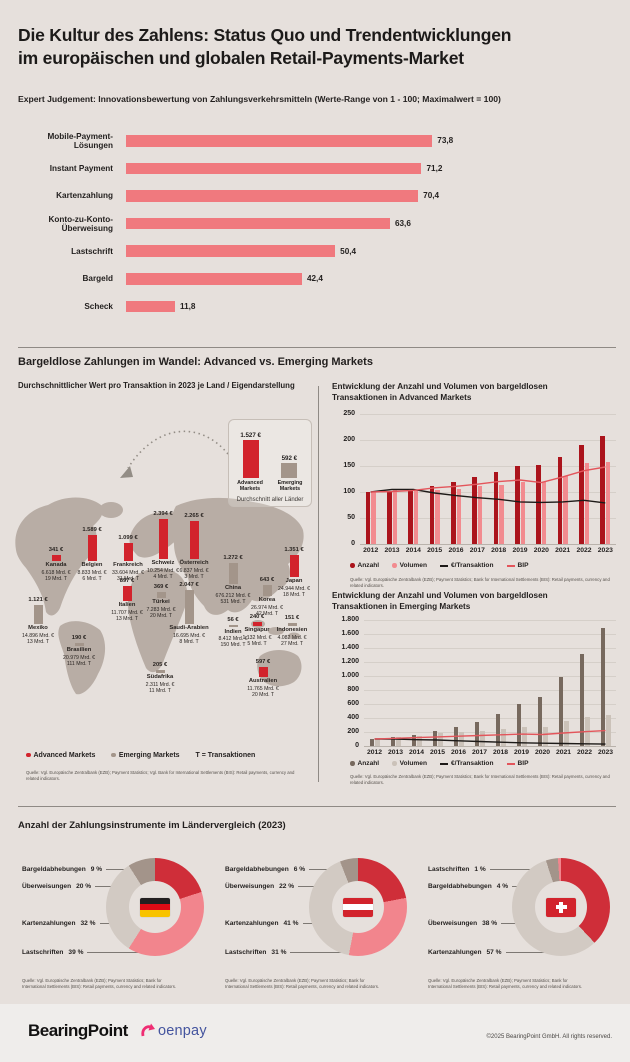 The image size is (630, 1062). Describe the element at coordinates (189, 642) in the screenshot. I see `country-transactions: 8 Mrd. T` at that location.